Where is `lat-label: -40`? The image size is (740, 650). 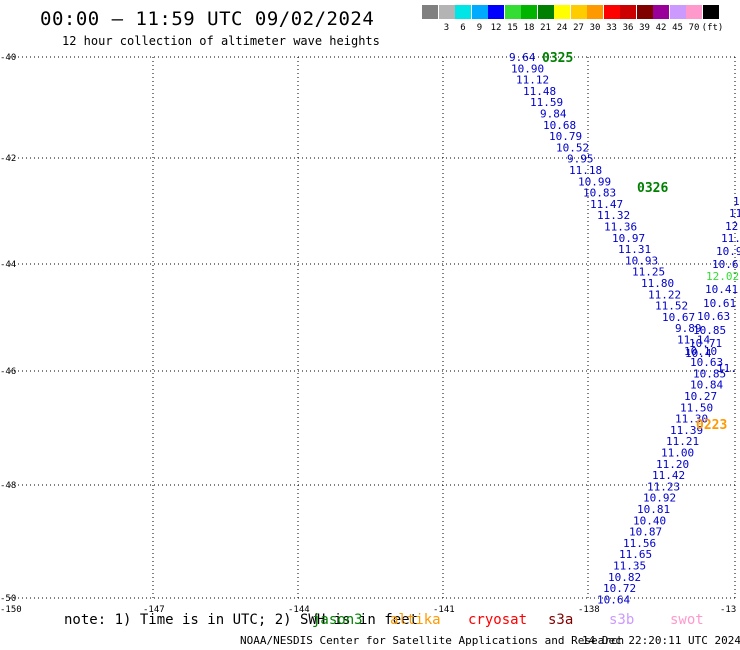
lat-label: -40 is located at coordinates (8, 58).